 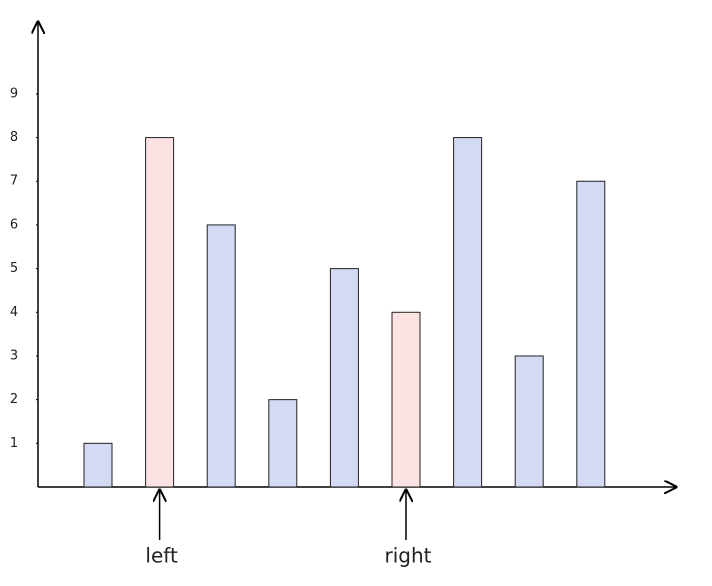 What do you see at coordinates (14, 399) in the screenshot?
I see `y-tick-label: 2` at bounding box center [14, 399].